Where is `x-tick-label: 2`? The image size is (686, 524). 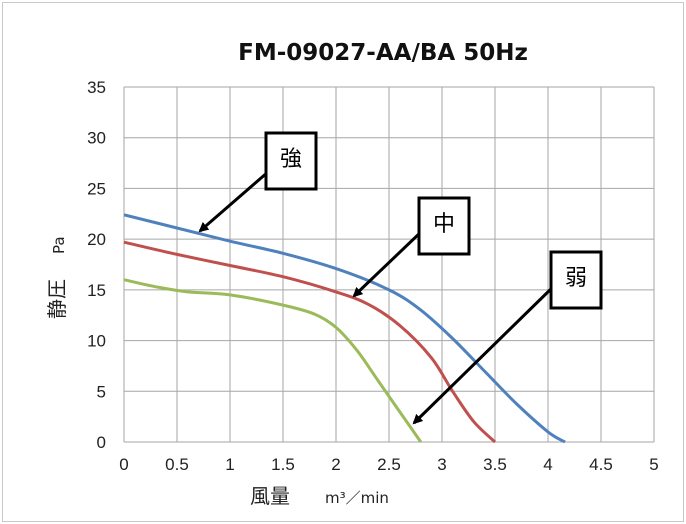
x-tick-label: 2 is located at coordinates (335, 464).